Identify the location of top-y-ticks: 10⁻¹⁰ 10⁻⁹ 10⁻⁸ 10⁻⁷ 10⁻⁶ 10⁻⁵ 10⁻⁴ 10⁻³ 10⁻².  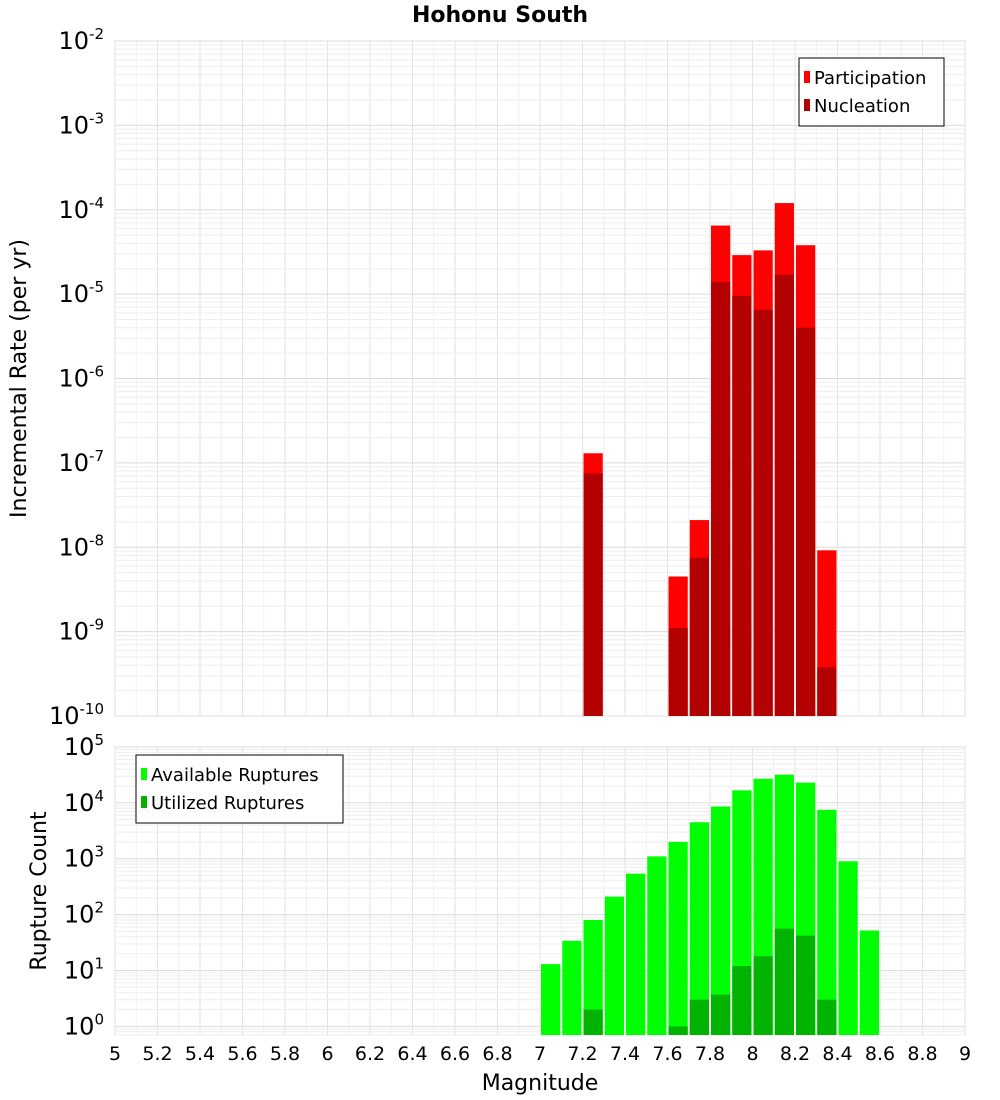
(76, 377).